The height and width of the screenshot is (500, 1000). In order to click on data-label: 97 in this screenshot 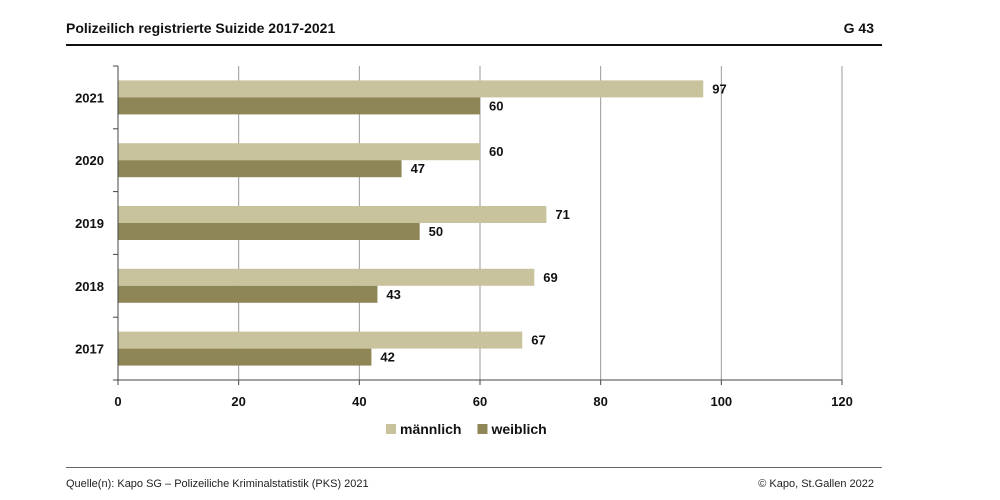, I will do `click(719, 88)`.